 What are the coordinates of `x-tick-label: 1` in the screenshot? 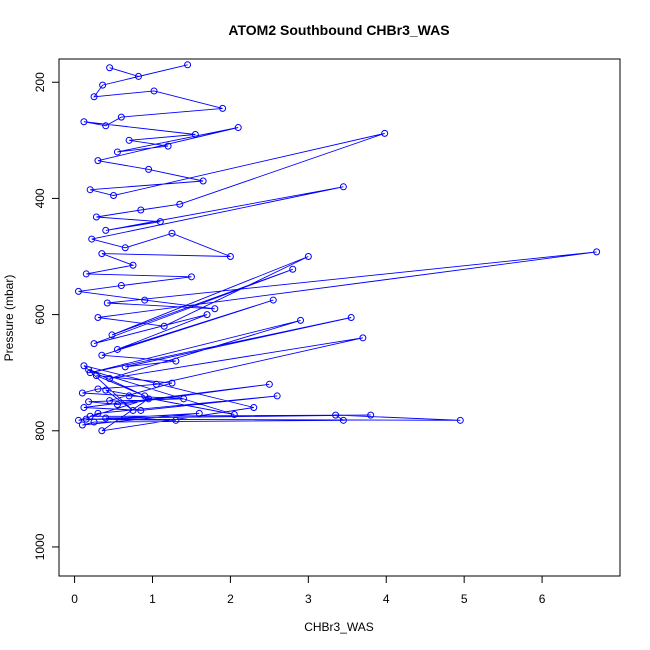 It's located at (152, 599).